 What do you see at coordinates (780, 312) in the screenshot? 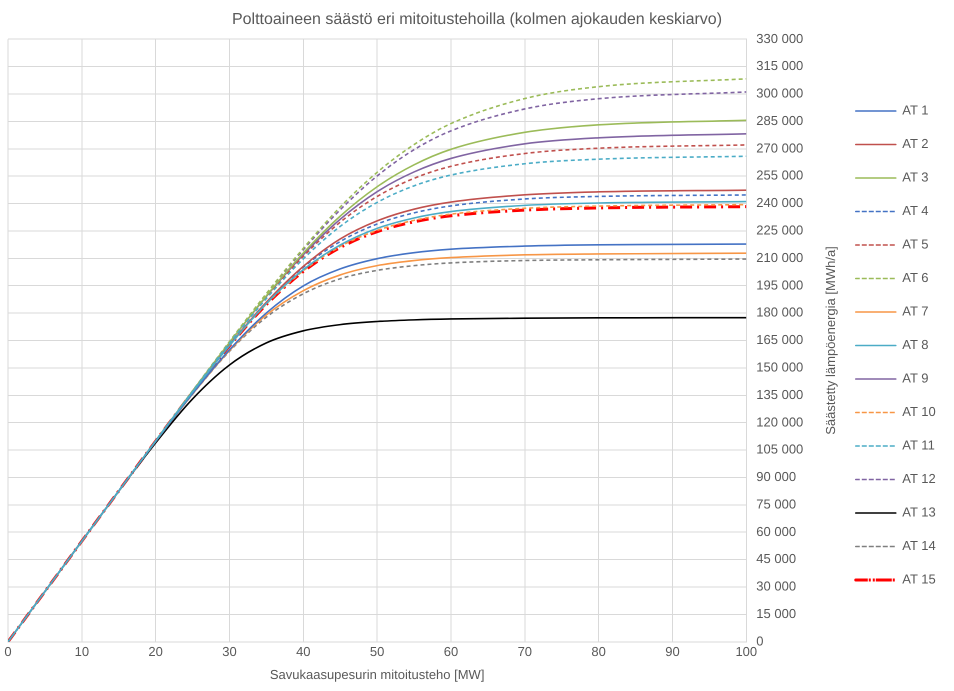
I see `y-tick-label: 180 000` at bounding box center [780, 312].